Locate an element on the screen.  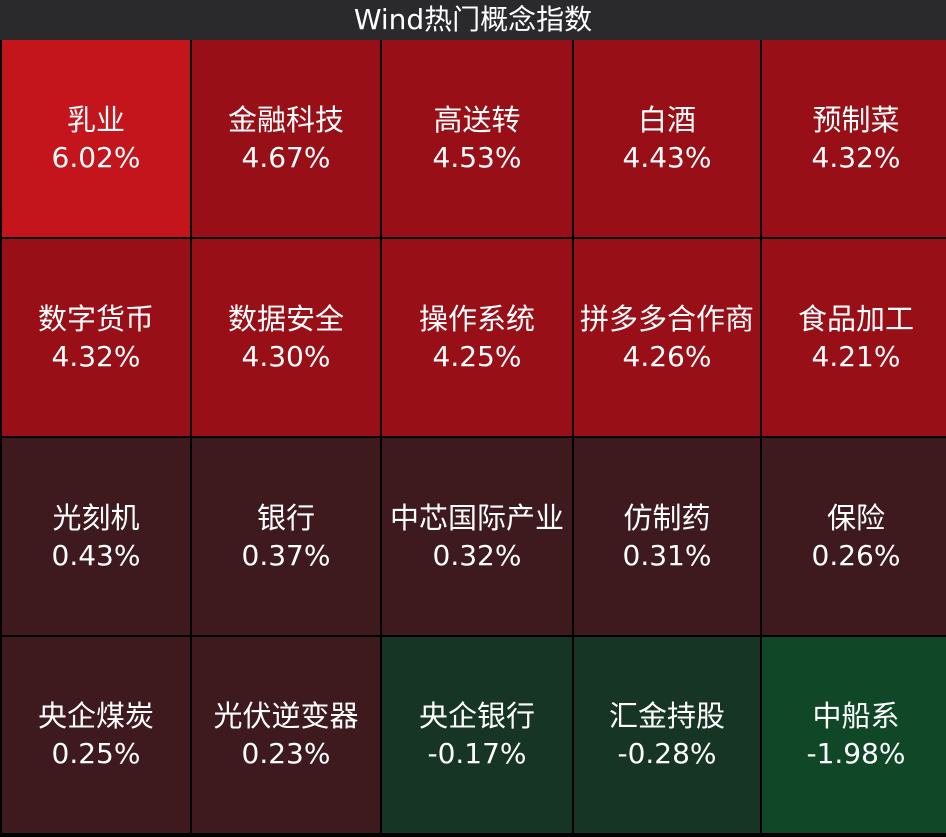
tile-name: 预制菜 is located at coordinates (856, 119).